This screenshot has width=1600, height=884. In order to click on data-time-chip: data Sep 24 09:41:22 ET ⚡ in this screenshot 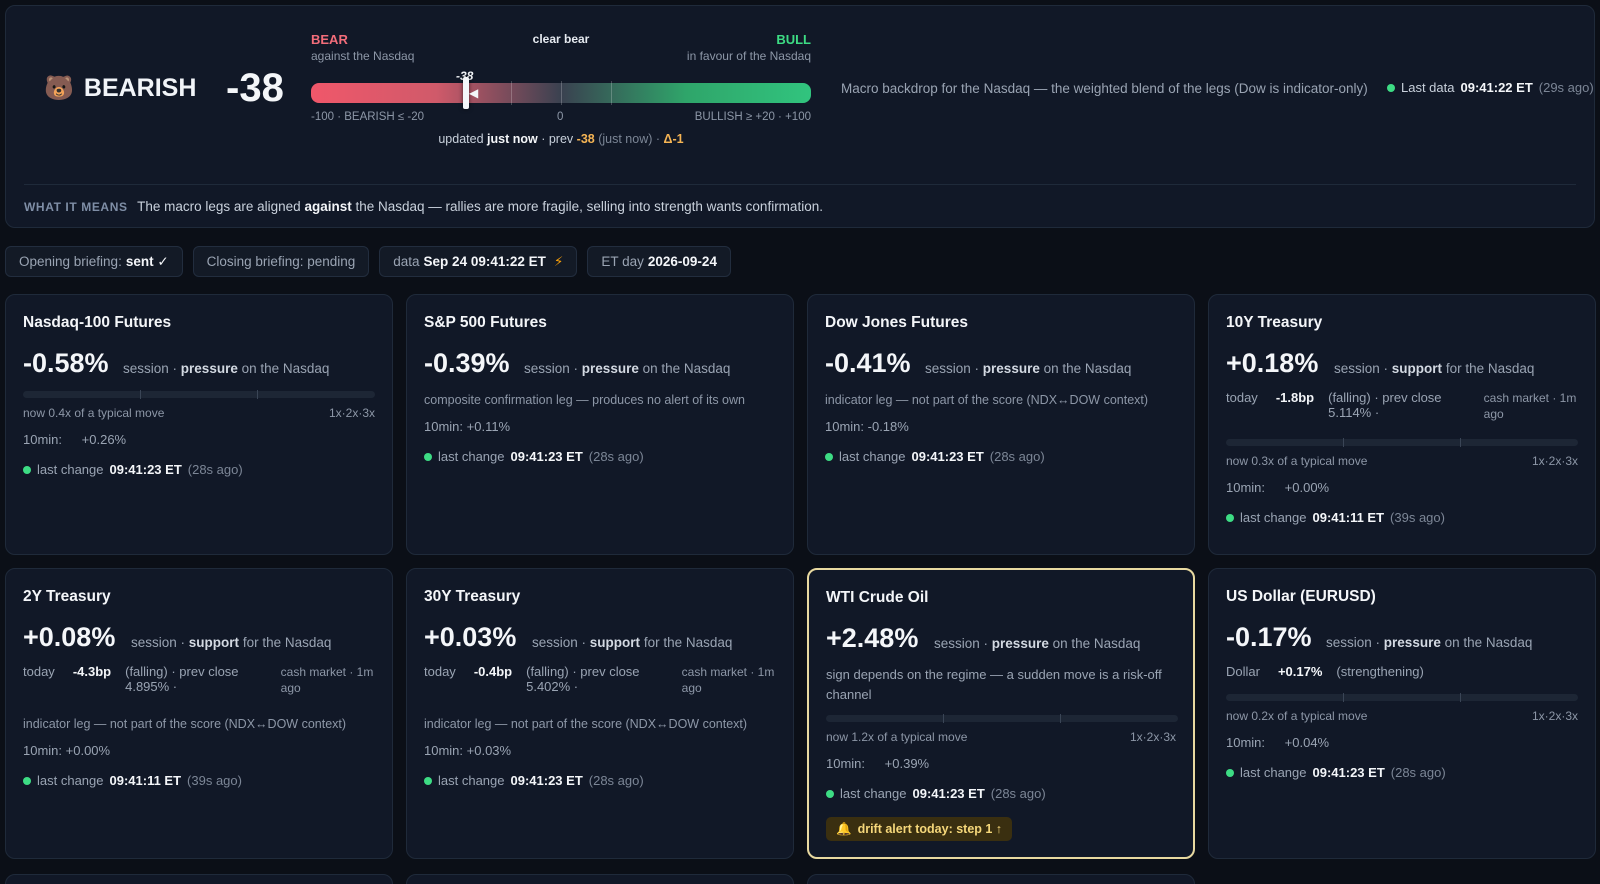, I will do `click(478, 261)`.